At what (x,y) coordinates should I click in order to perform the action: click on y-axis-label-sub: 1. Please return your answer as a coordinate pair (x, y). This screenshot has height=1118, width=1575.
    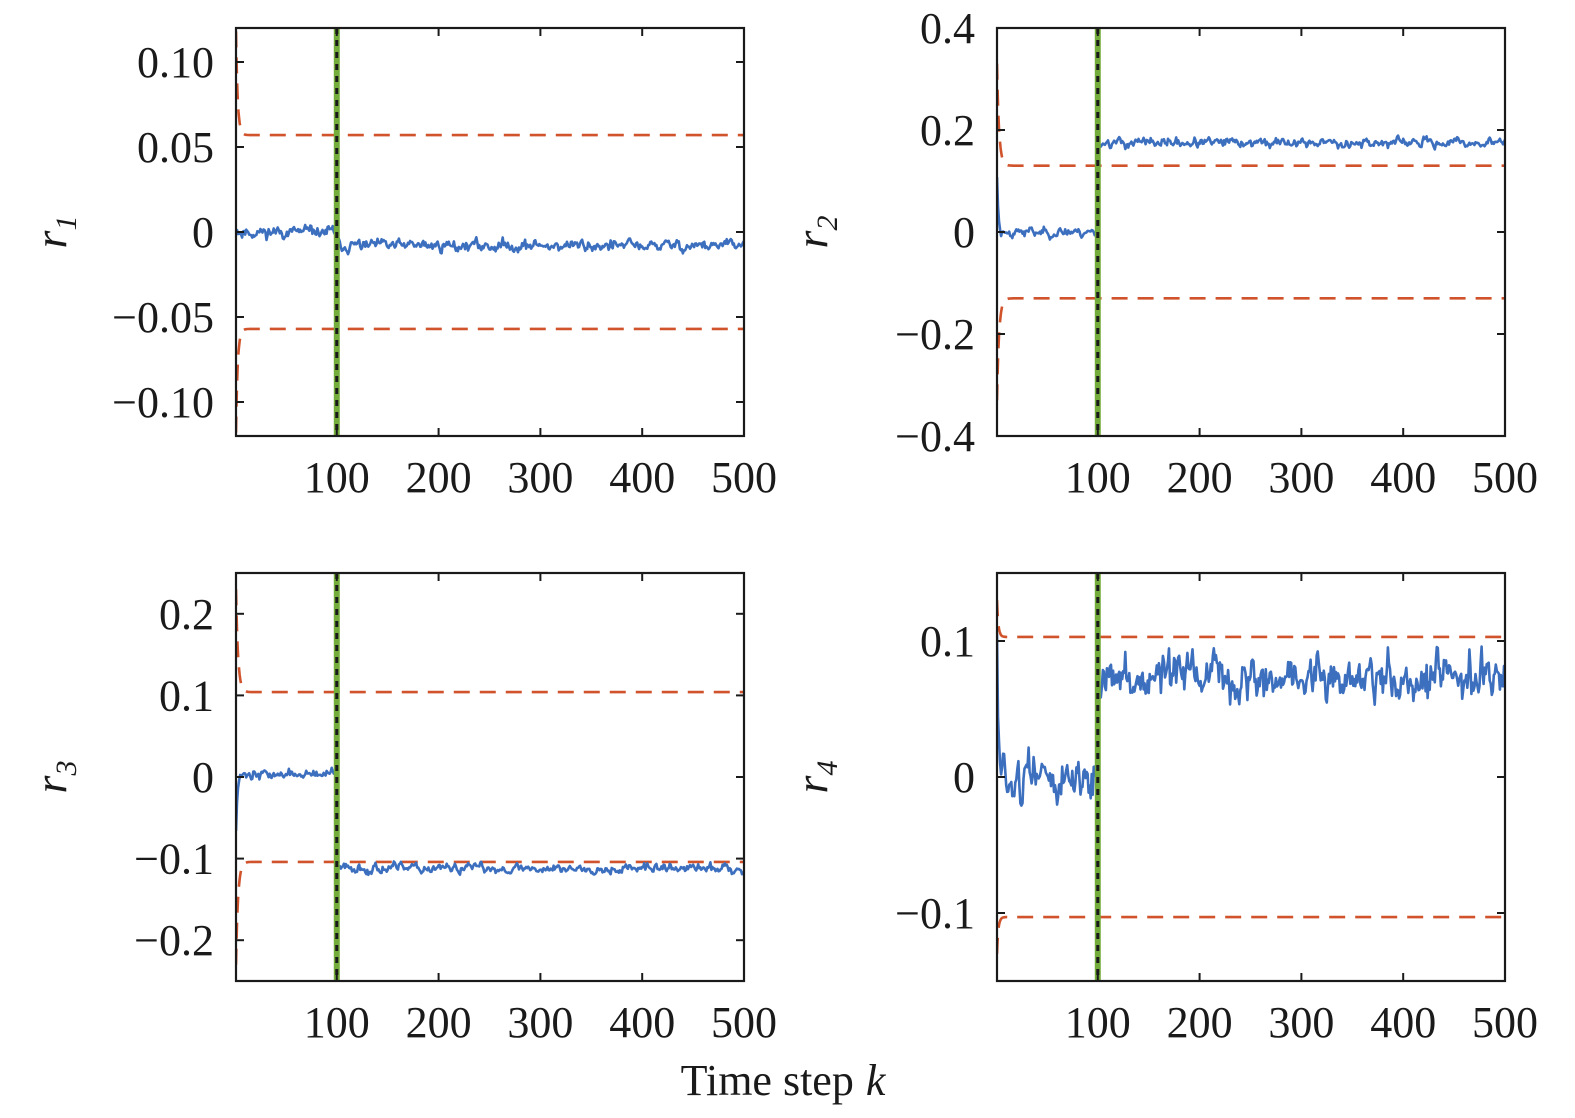
    Looking at the image, I should click on (66, 223).